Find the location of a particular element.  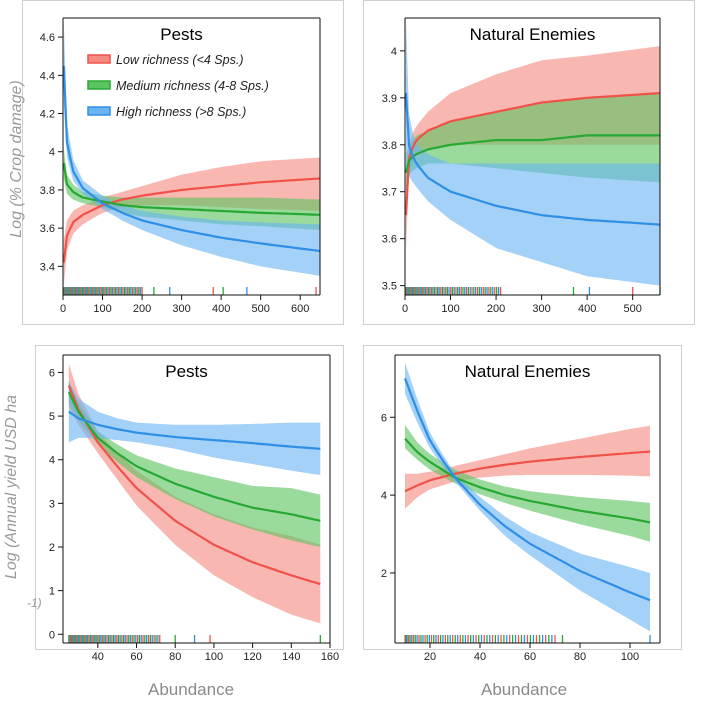

y-tick-label: 4.4 is located at coordinates (47, 76).